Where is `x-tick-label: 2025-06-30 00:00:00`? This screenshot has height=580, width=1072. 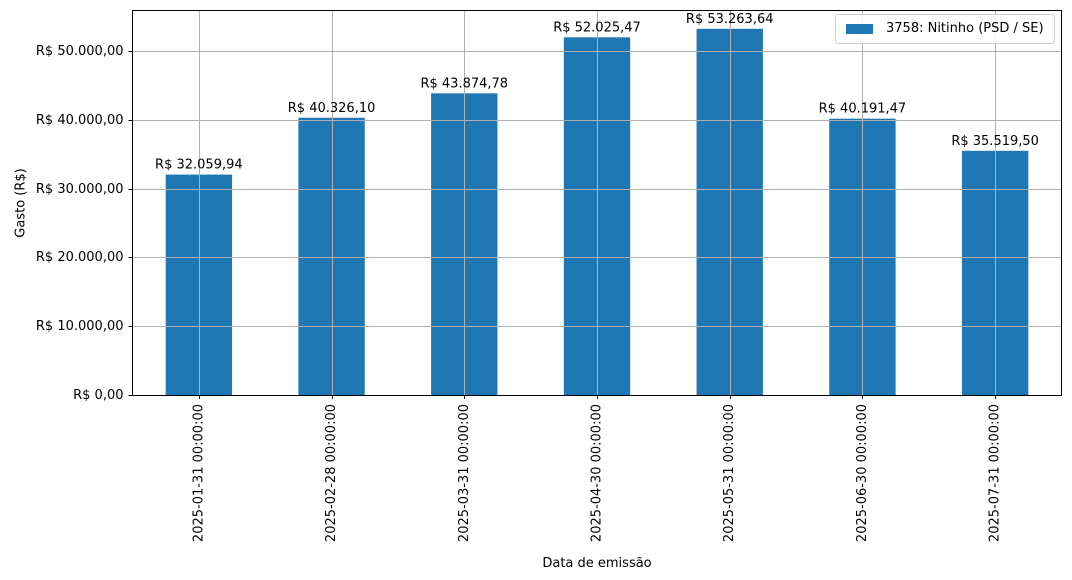
x-tick-label: 2025-06-30 00:00:00 is located at coordinates (862, 473).